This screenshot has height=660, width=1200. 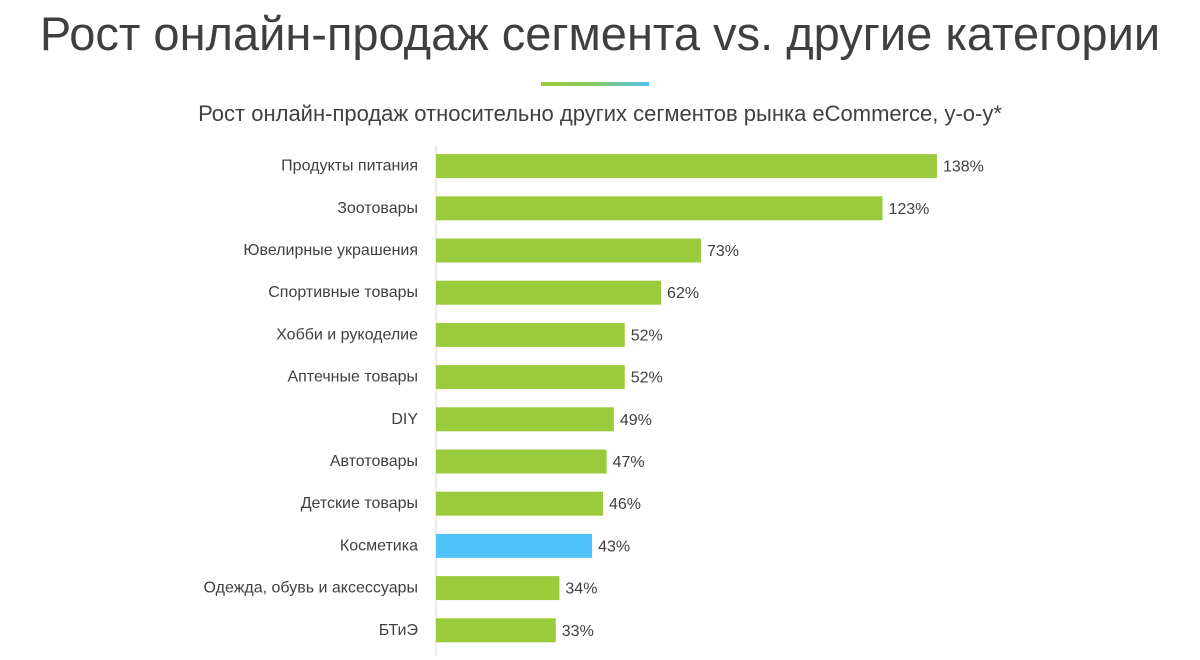 I want to click on value-label: 46%, so click(x=625, y=504).